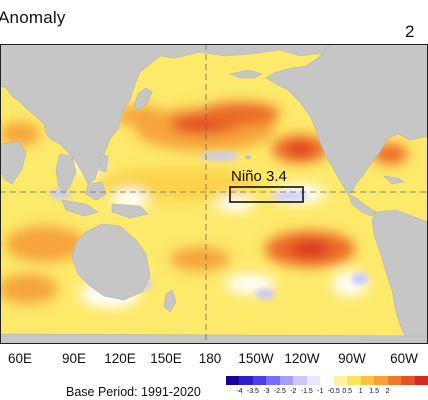  What do you see at coordinates (347, 391) in the screenshot?
I see `color-scale-tick-label: 0.5` at bounding box center [347, 391].